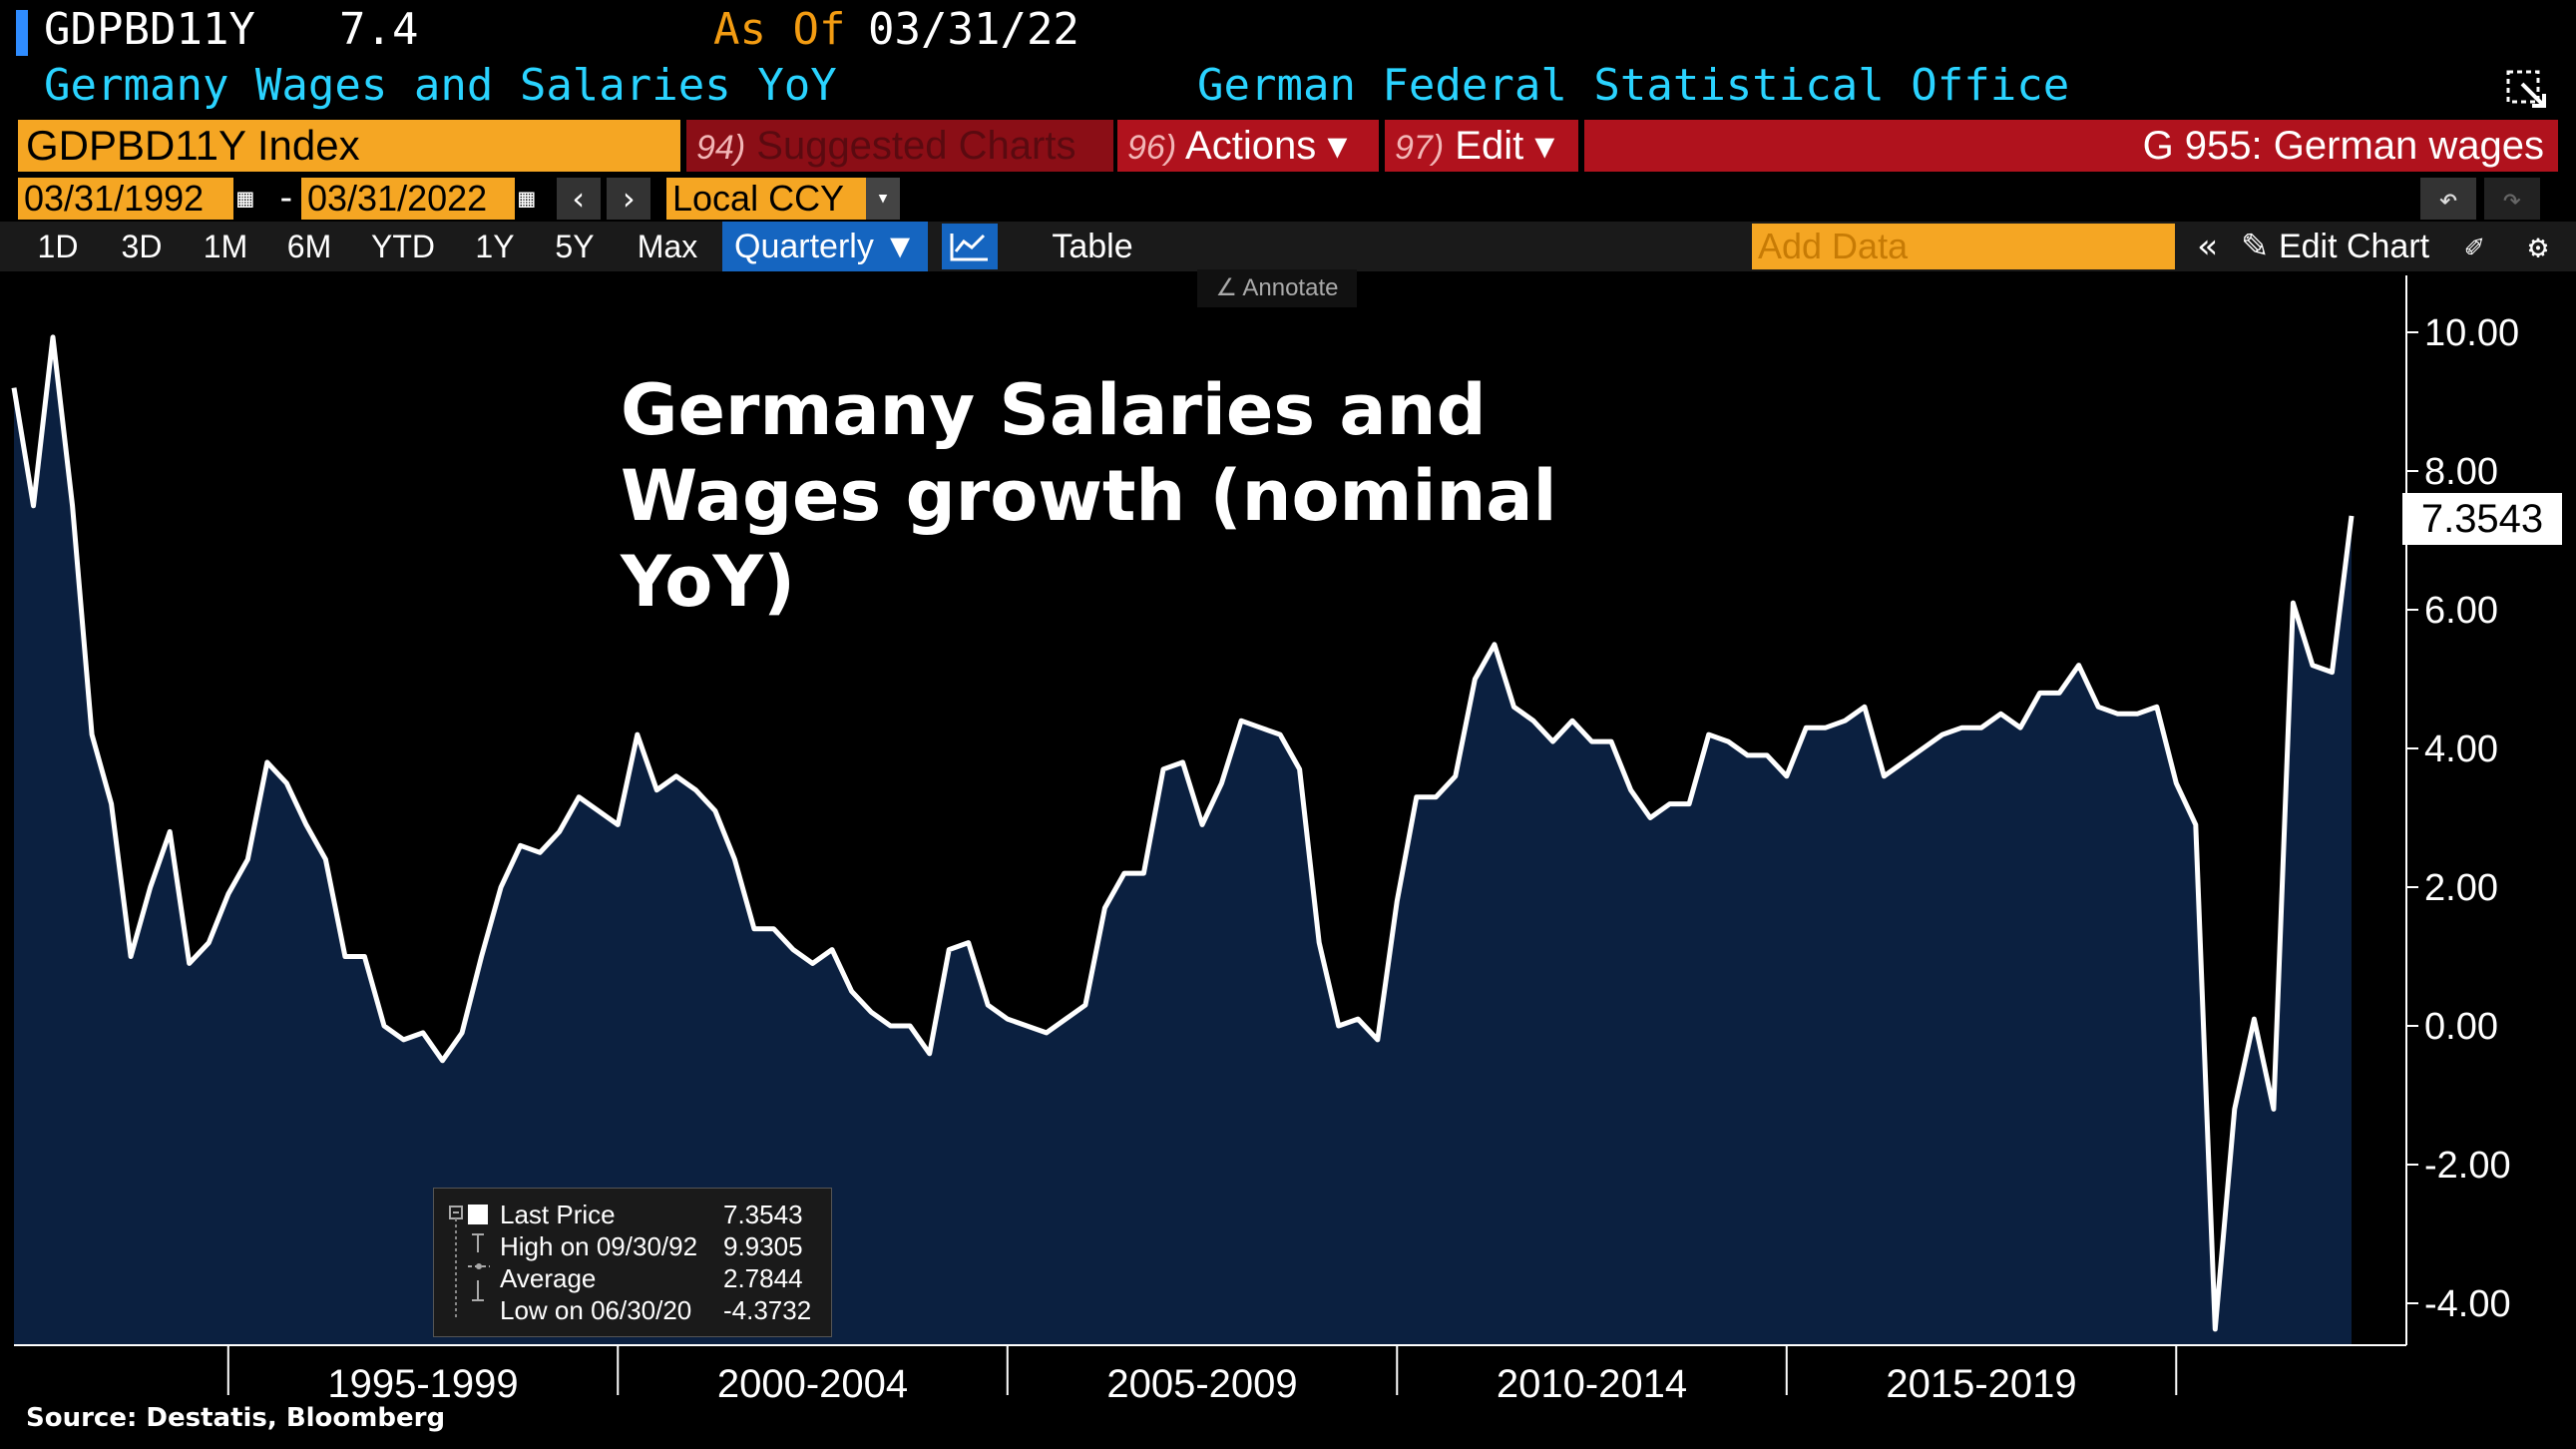 This screenshot has width=2576, height=1449. Describe the element at coordinates (628, 199) in the screenshot. I see `chevron-right-icon: ›` at that location.